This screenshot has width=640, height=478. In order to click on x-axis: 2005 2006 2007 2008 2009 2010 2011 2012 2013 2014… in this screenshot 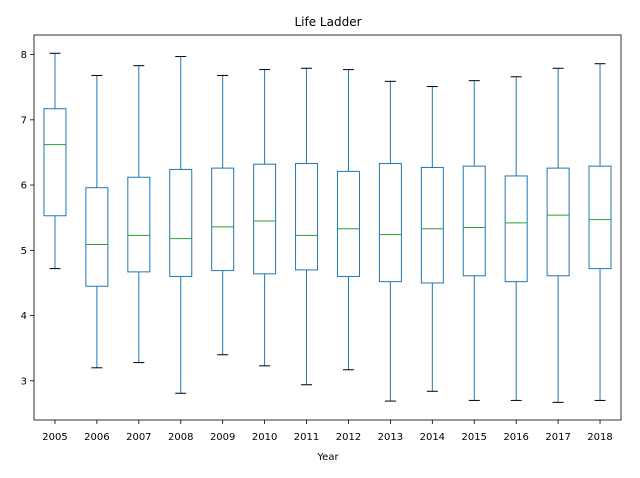, I will do `click(327, 431)`.